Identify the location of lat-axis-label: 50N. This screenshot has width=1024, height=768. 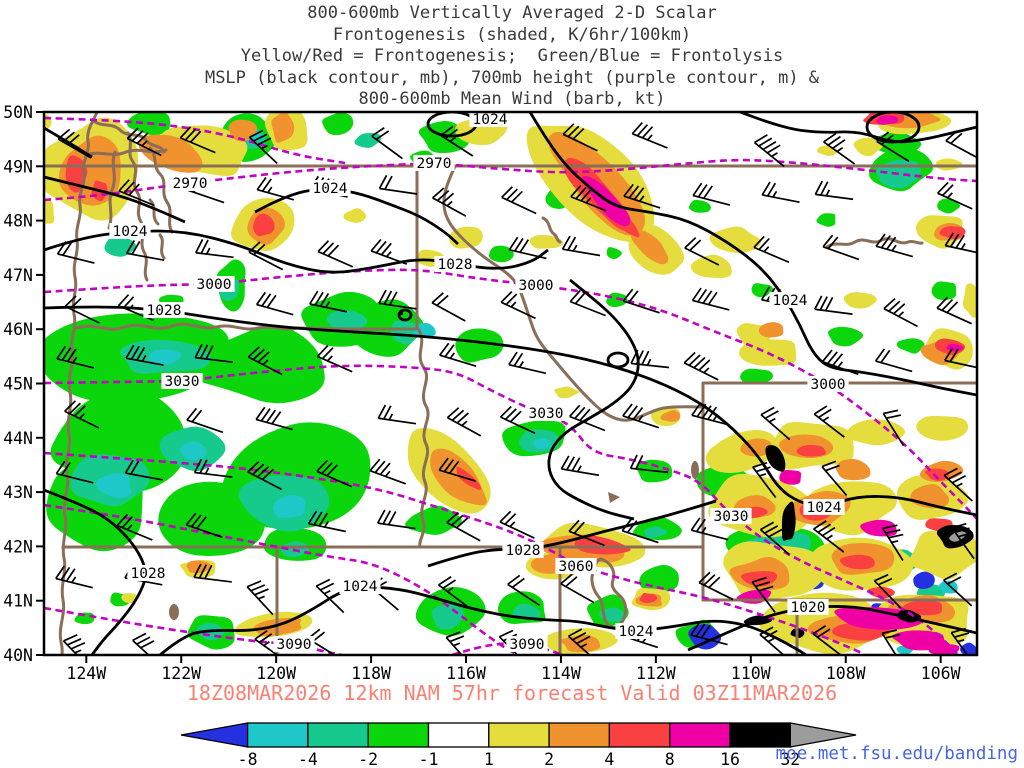
(18, 112).